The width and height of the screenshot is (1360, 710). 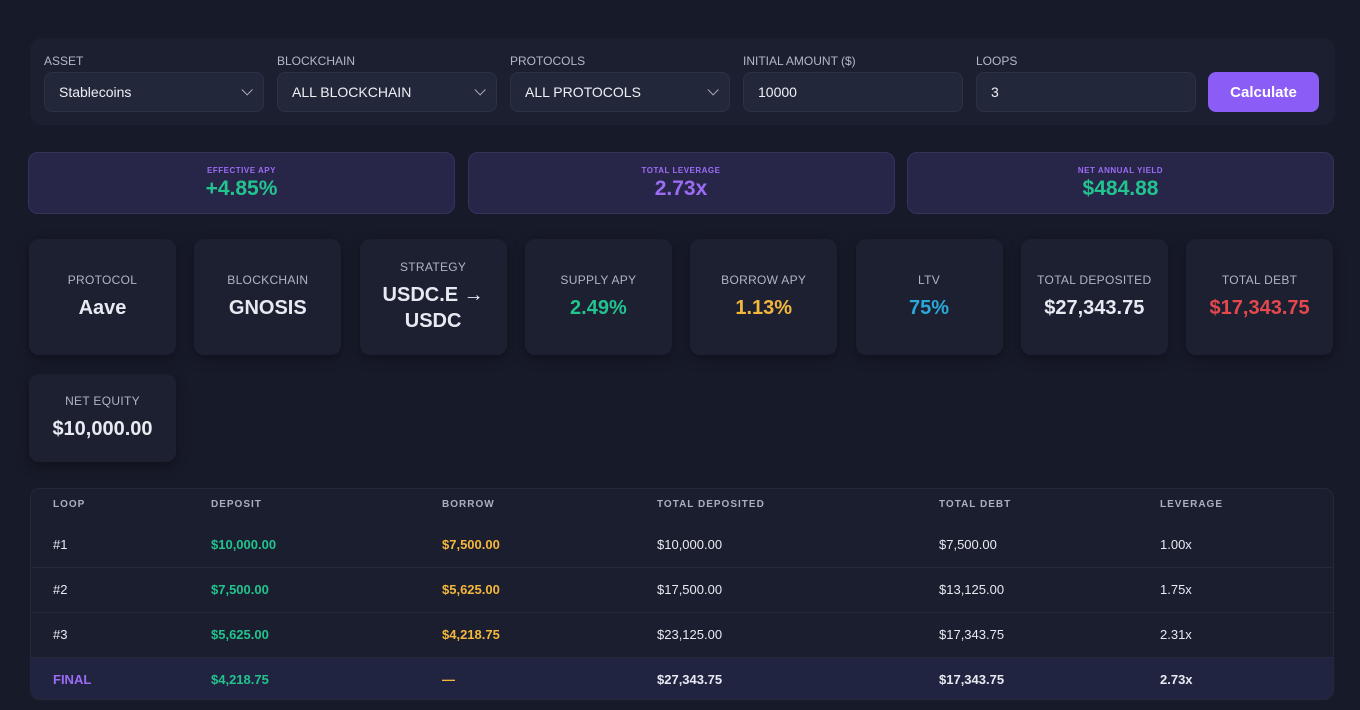 I want to click on table-cell: 1.75x, so click(x=1176, y=589).